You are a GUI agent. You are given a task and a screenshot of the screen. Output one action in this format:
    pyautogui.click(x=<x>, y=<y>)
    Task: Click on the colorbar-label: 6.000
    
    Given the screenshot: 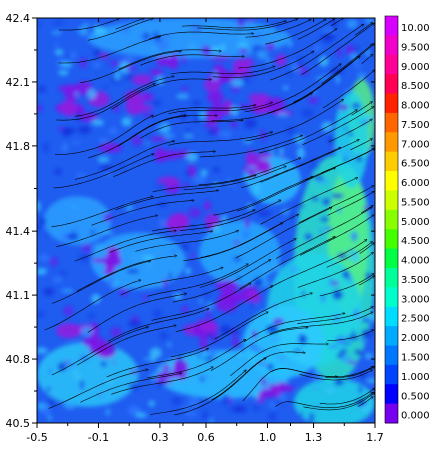 What is the action you would take?
    pyautogui.click(x=415, y=183)
    